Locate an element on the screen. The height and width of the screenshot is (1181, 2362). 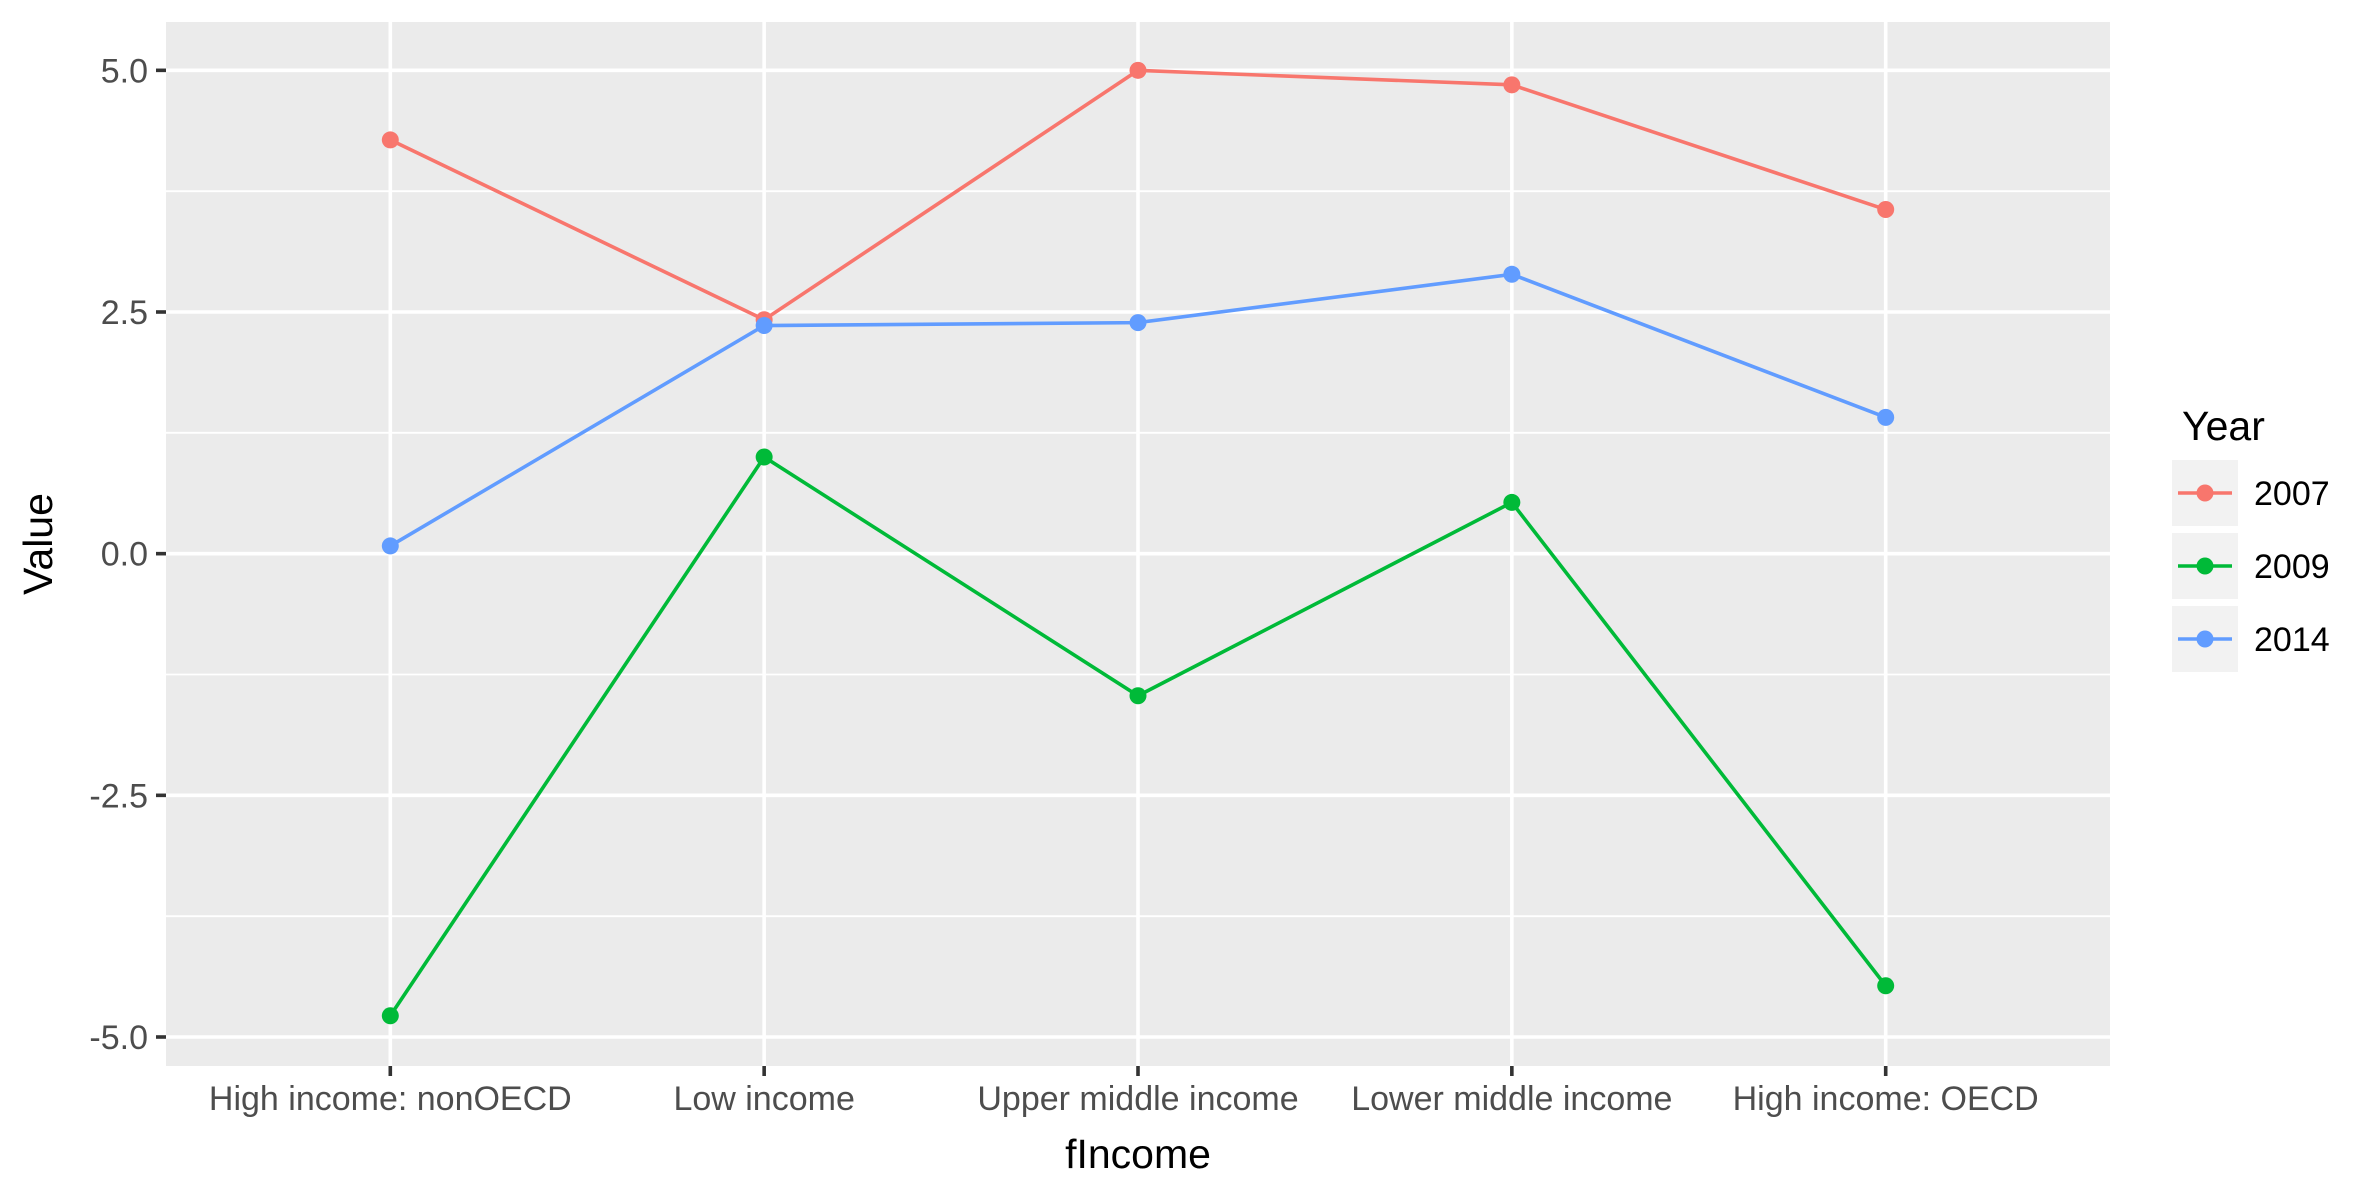
legend: Year 2007 2009 2014 is located at coordinates (2251, 537).